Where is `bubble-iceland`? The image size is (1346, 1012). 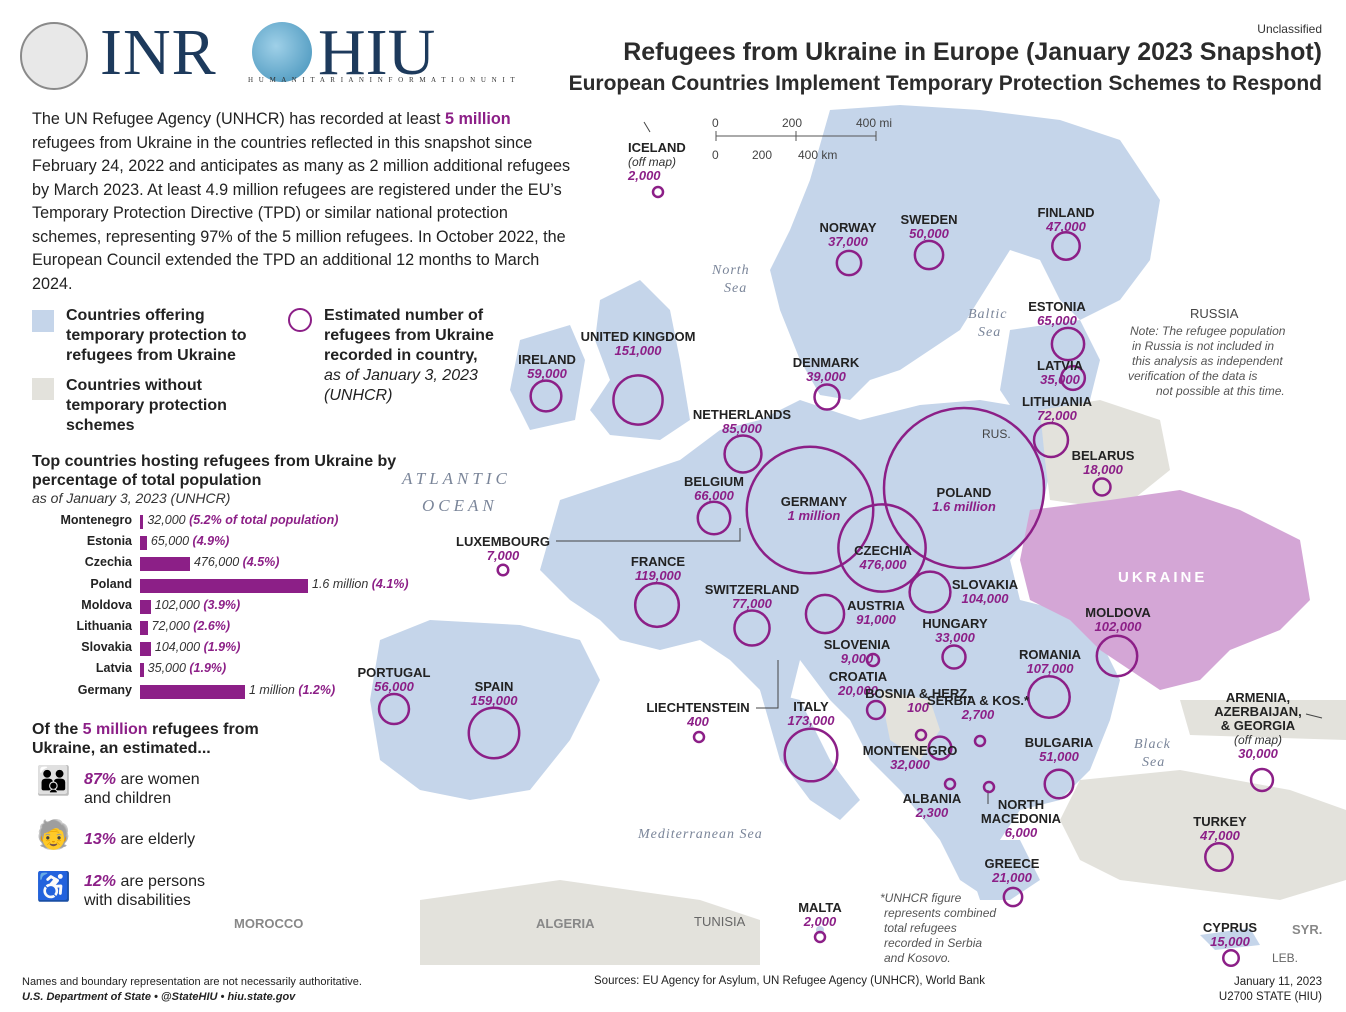
bubble-iceland is located at coordinates (658, 192).